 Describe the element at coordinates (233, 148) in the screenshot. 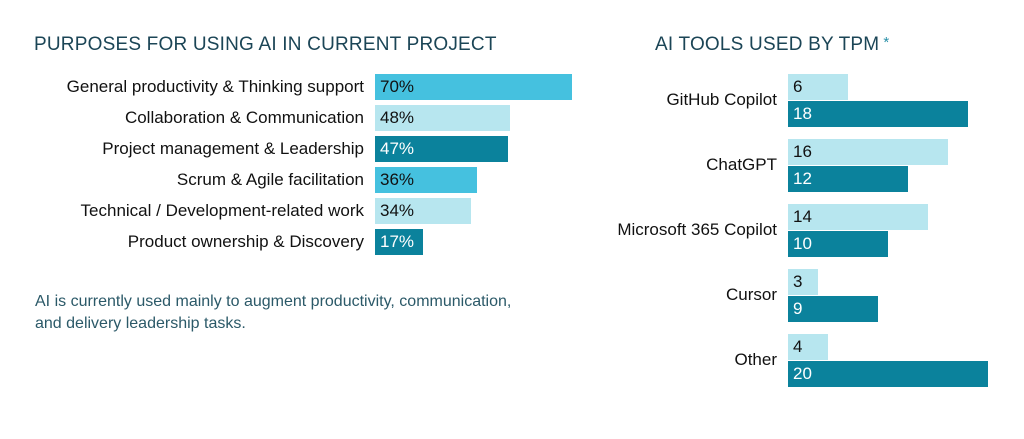

I see `category-label: Project management & Leadership` at that location.